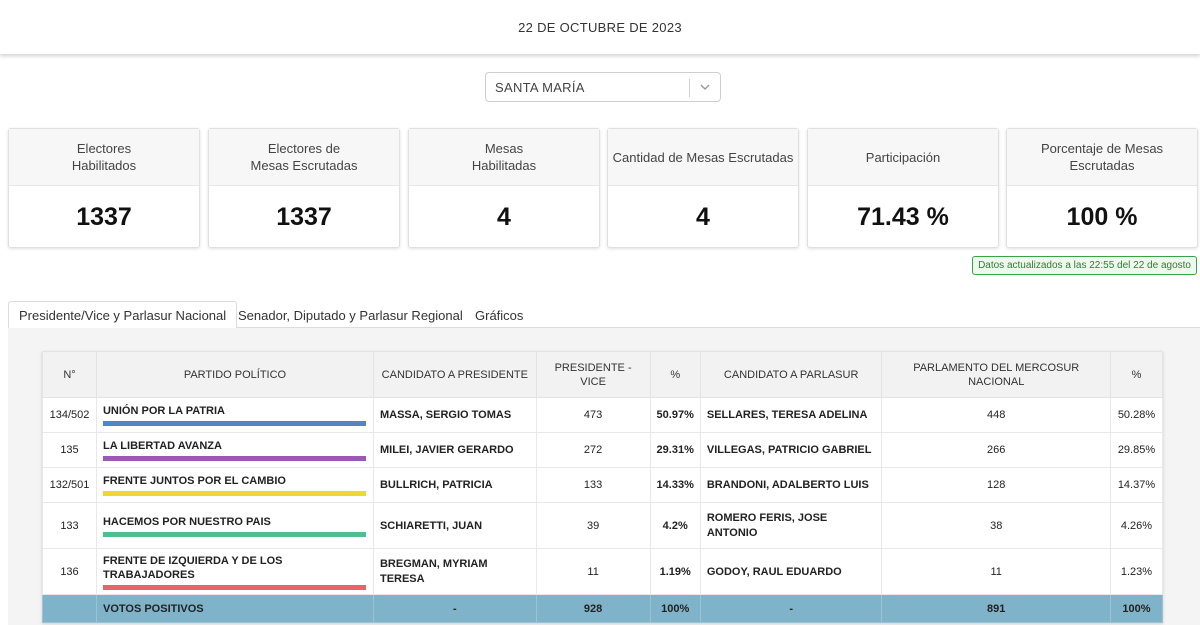 The image size is (1200, 625). I want to click on cell-votos-presidente: 272, so click(593, 450).